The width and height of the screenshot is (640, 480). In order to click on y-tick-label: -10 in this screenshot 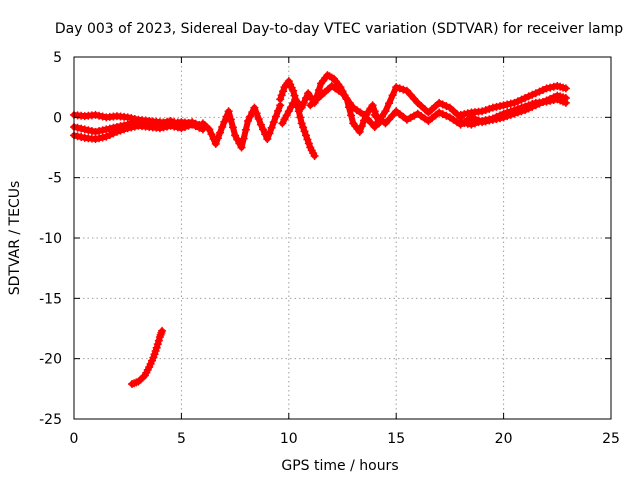, I will do `click(50, 239)`.